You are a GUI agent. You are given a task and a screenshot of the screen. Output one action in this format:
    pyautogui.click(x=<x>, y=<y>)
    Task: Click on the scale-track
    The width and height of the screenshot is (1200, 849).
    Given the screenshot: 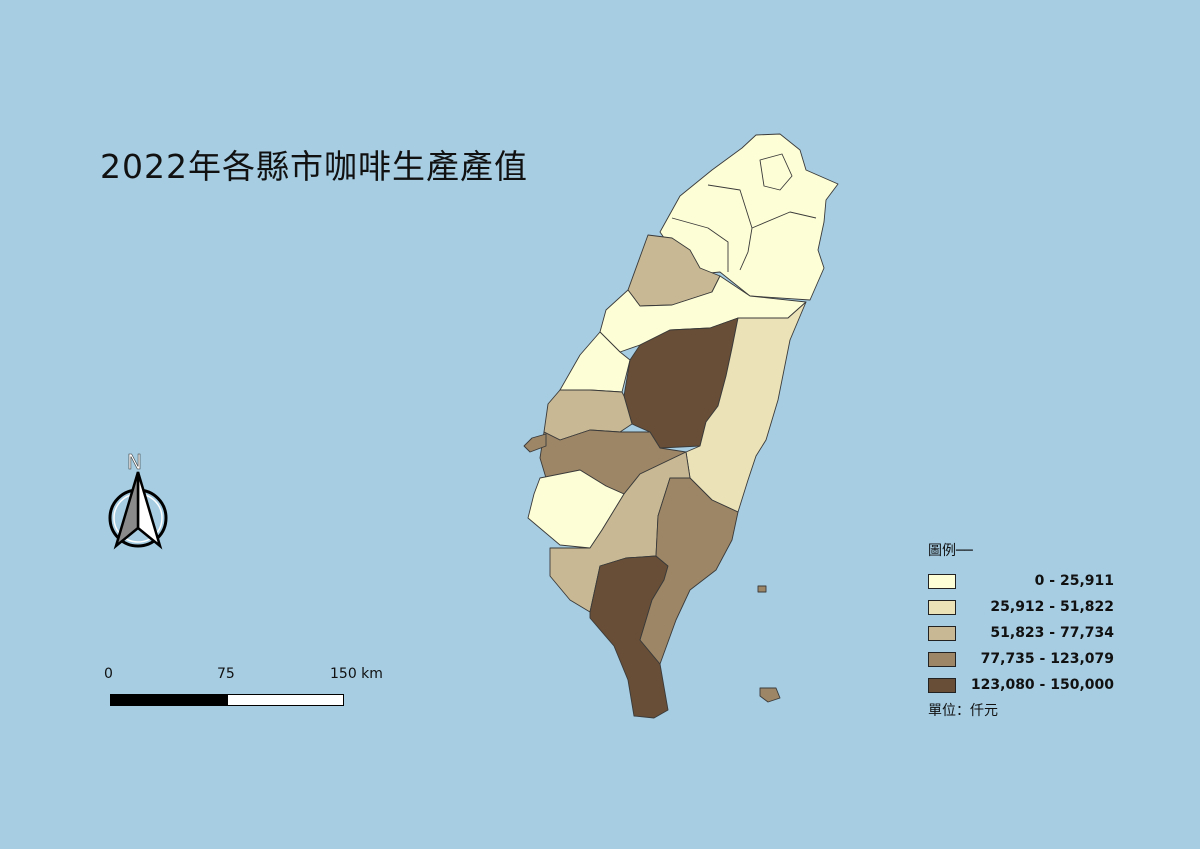 What is the action you would take?
    pyautogui.click(x=227, y=700)
    